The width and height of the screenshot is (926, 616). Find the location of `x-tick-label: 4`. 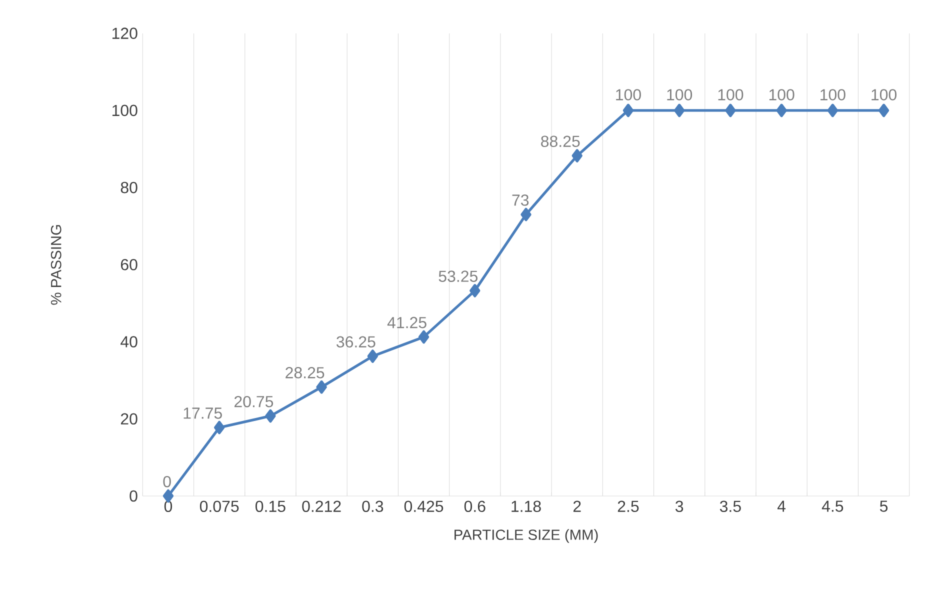

x-tick-label: 4 is located at coordinates (781, 506).